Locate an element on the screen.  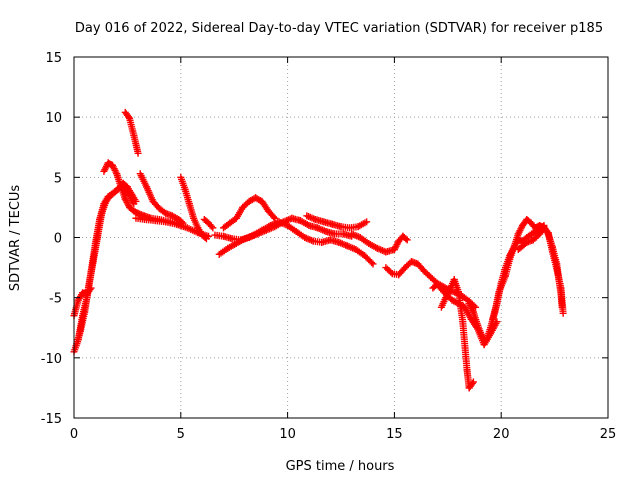
x-tick-label: 0 is located at coordinates (74, 434).